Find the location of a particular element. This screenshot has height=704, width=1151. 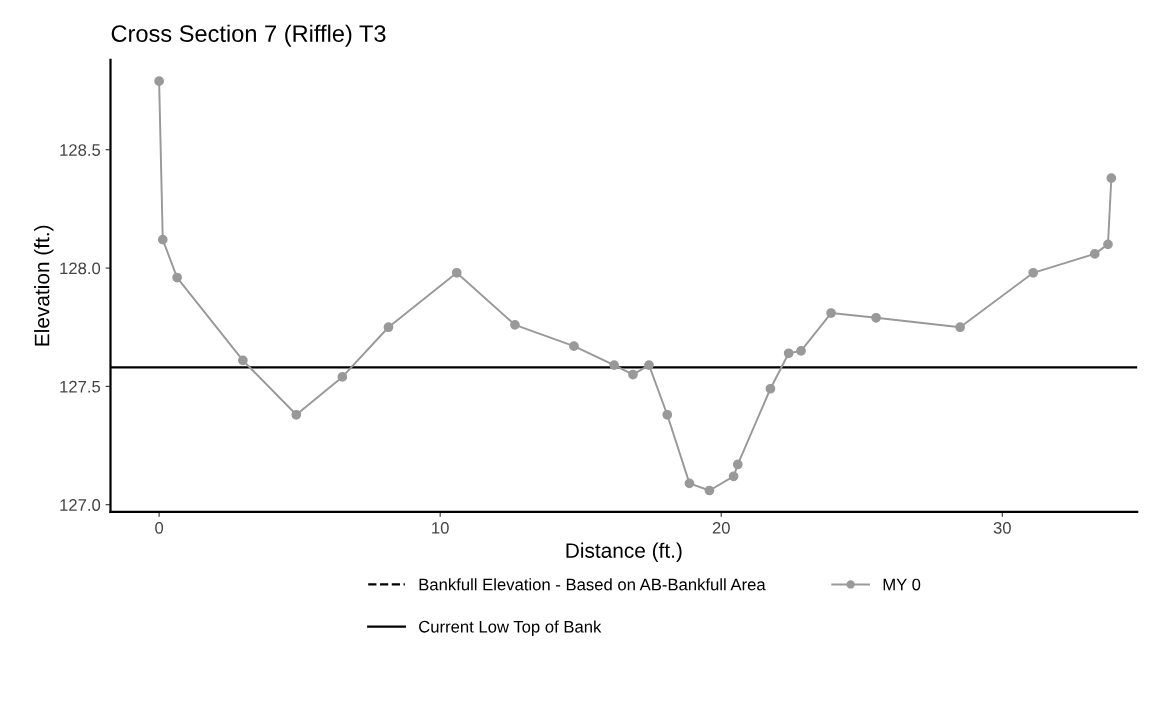

y-tick-label: 128.0 is located at coordinates (80, 268).